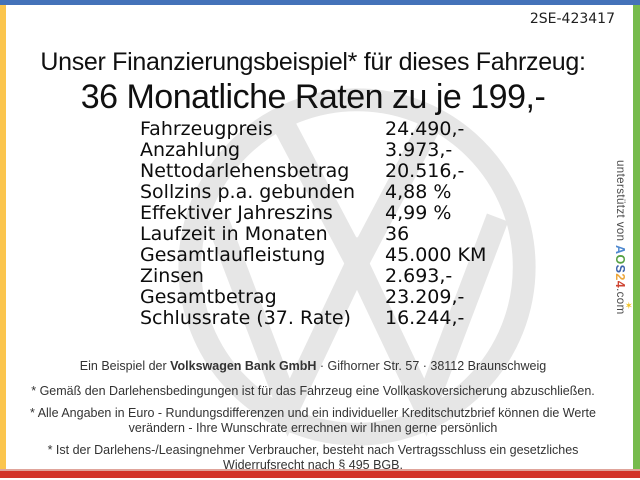  I want to click on footnote-line: Widerrufsrecht nach § 495 BGB., so click(313, 465).